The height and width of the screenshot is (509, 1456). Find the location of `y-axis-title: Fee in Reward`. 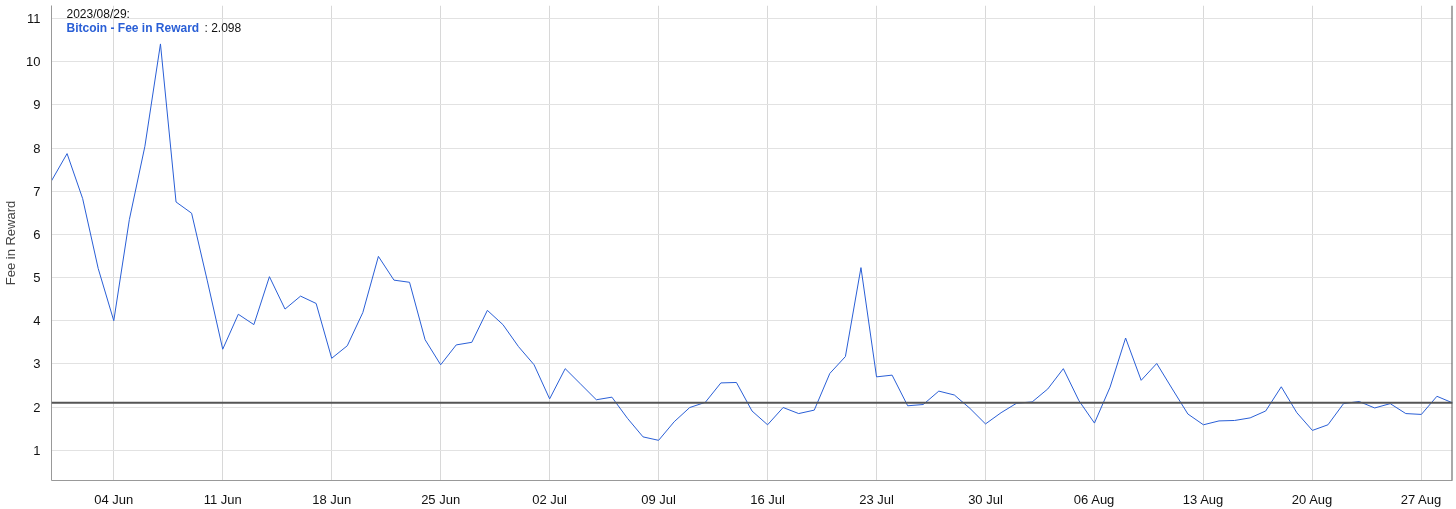

y-axis-title: Fee in Reward is located at coordinates (11, 243).